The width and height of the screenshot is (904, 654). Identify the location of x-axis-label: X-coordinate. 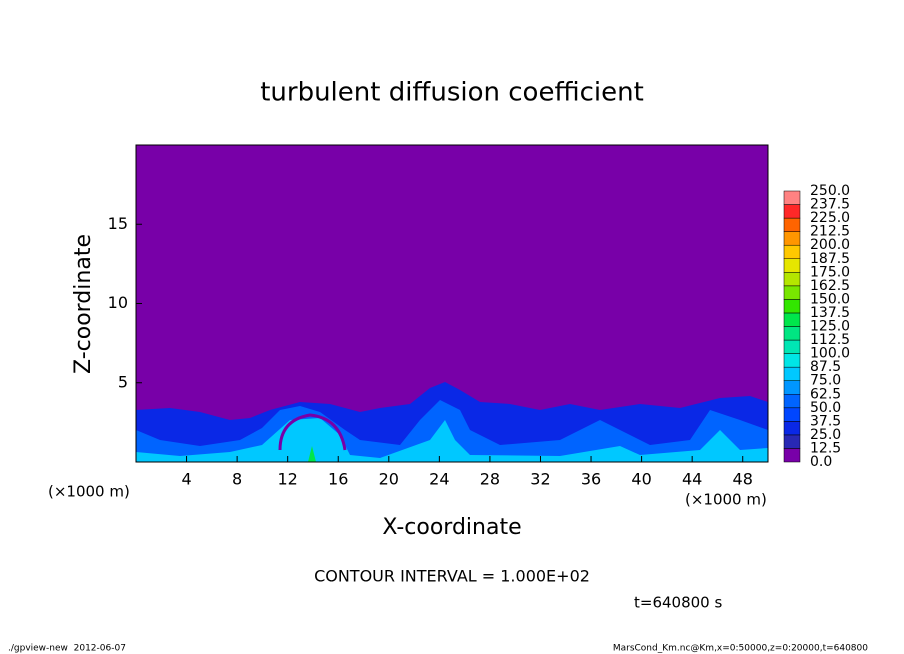
(451, 527).